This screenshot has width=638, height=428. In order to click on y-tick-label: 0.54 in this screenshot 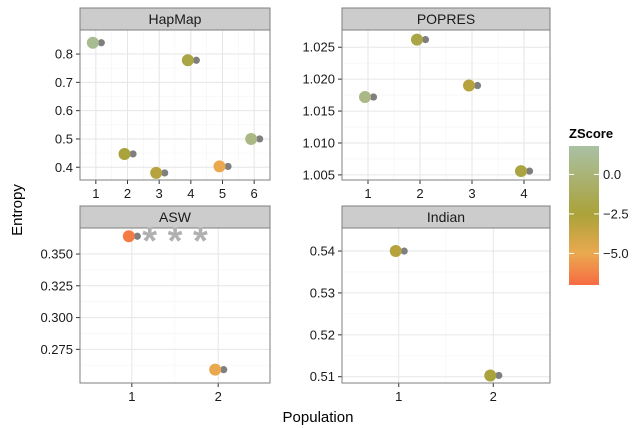, I will do `click(322, 251)`.